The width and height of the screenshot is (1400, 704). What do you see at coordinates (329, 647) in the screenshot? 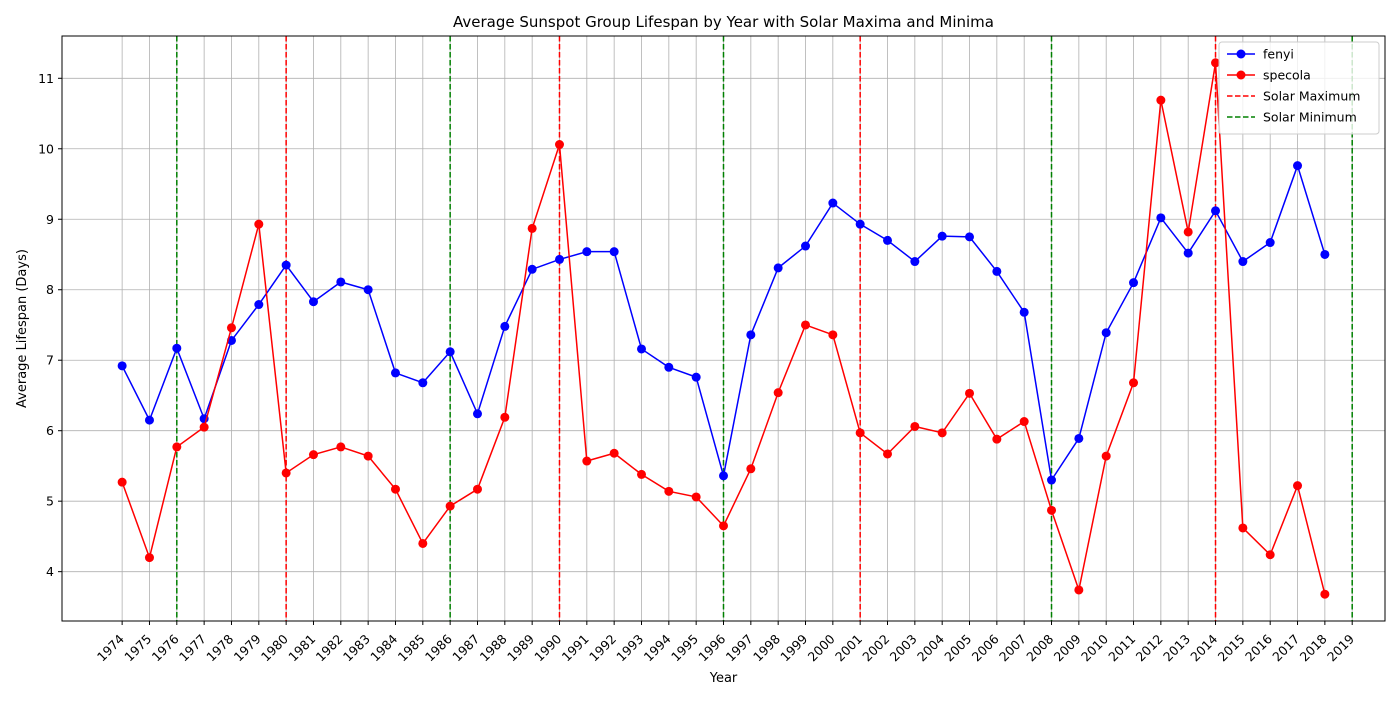
I see `x-tick-label: 1982` at bounding box center [329, 647].